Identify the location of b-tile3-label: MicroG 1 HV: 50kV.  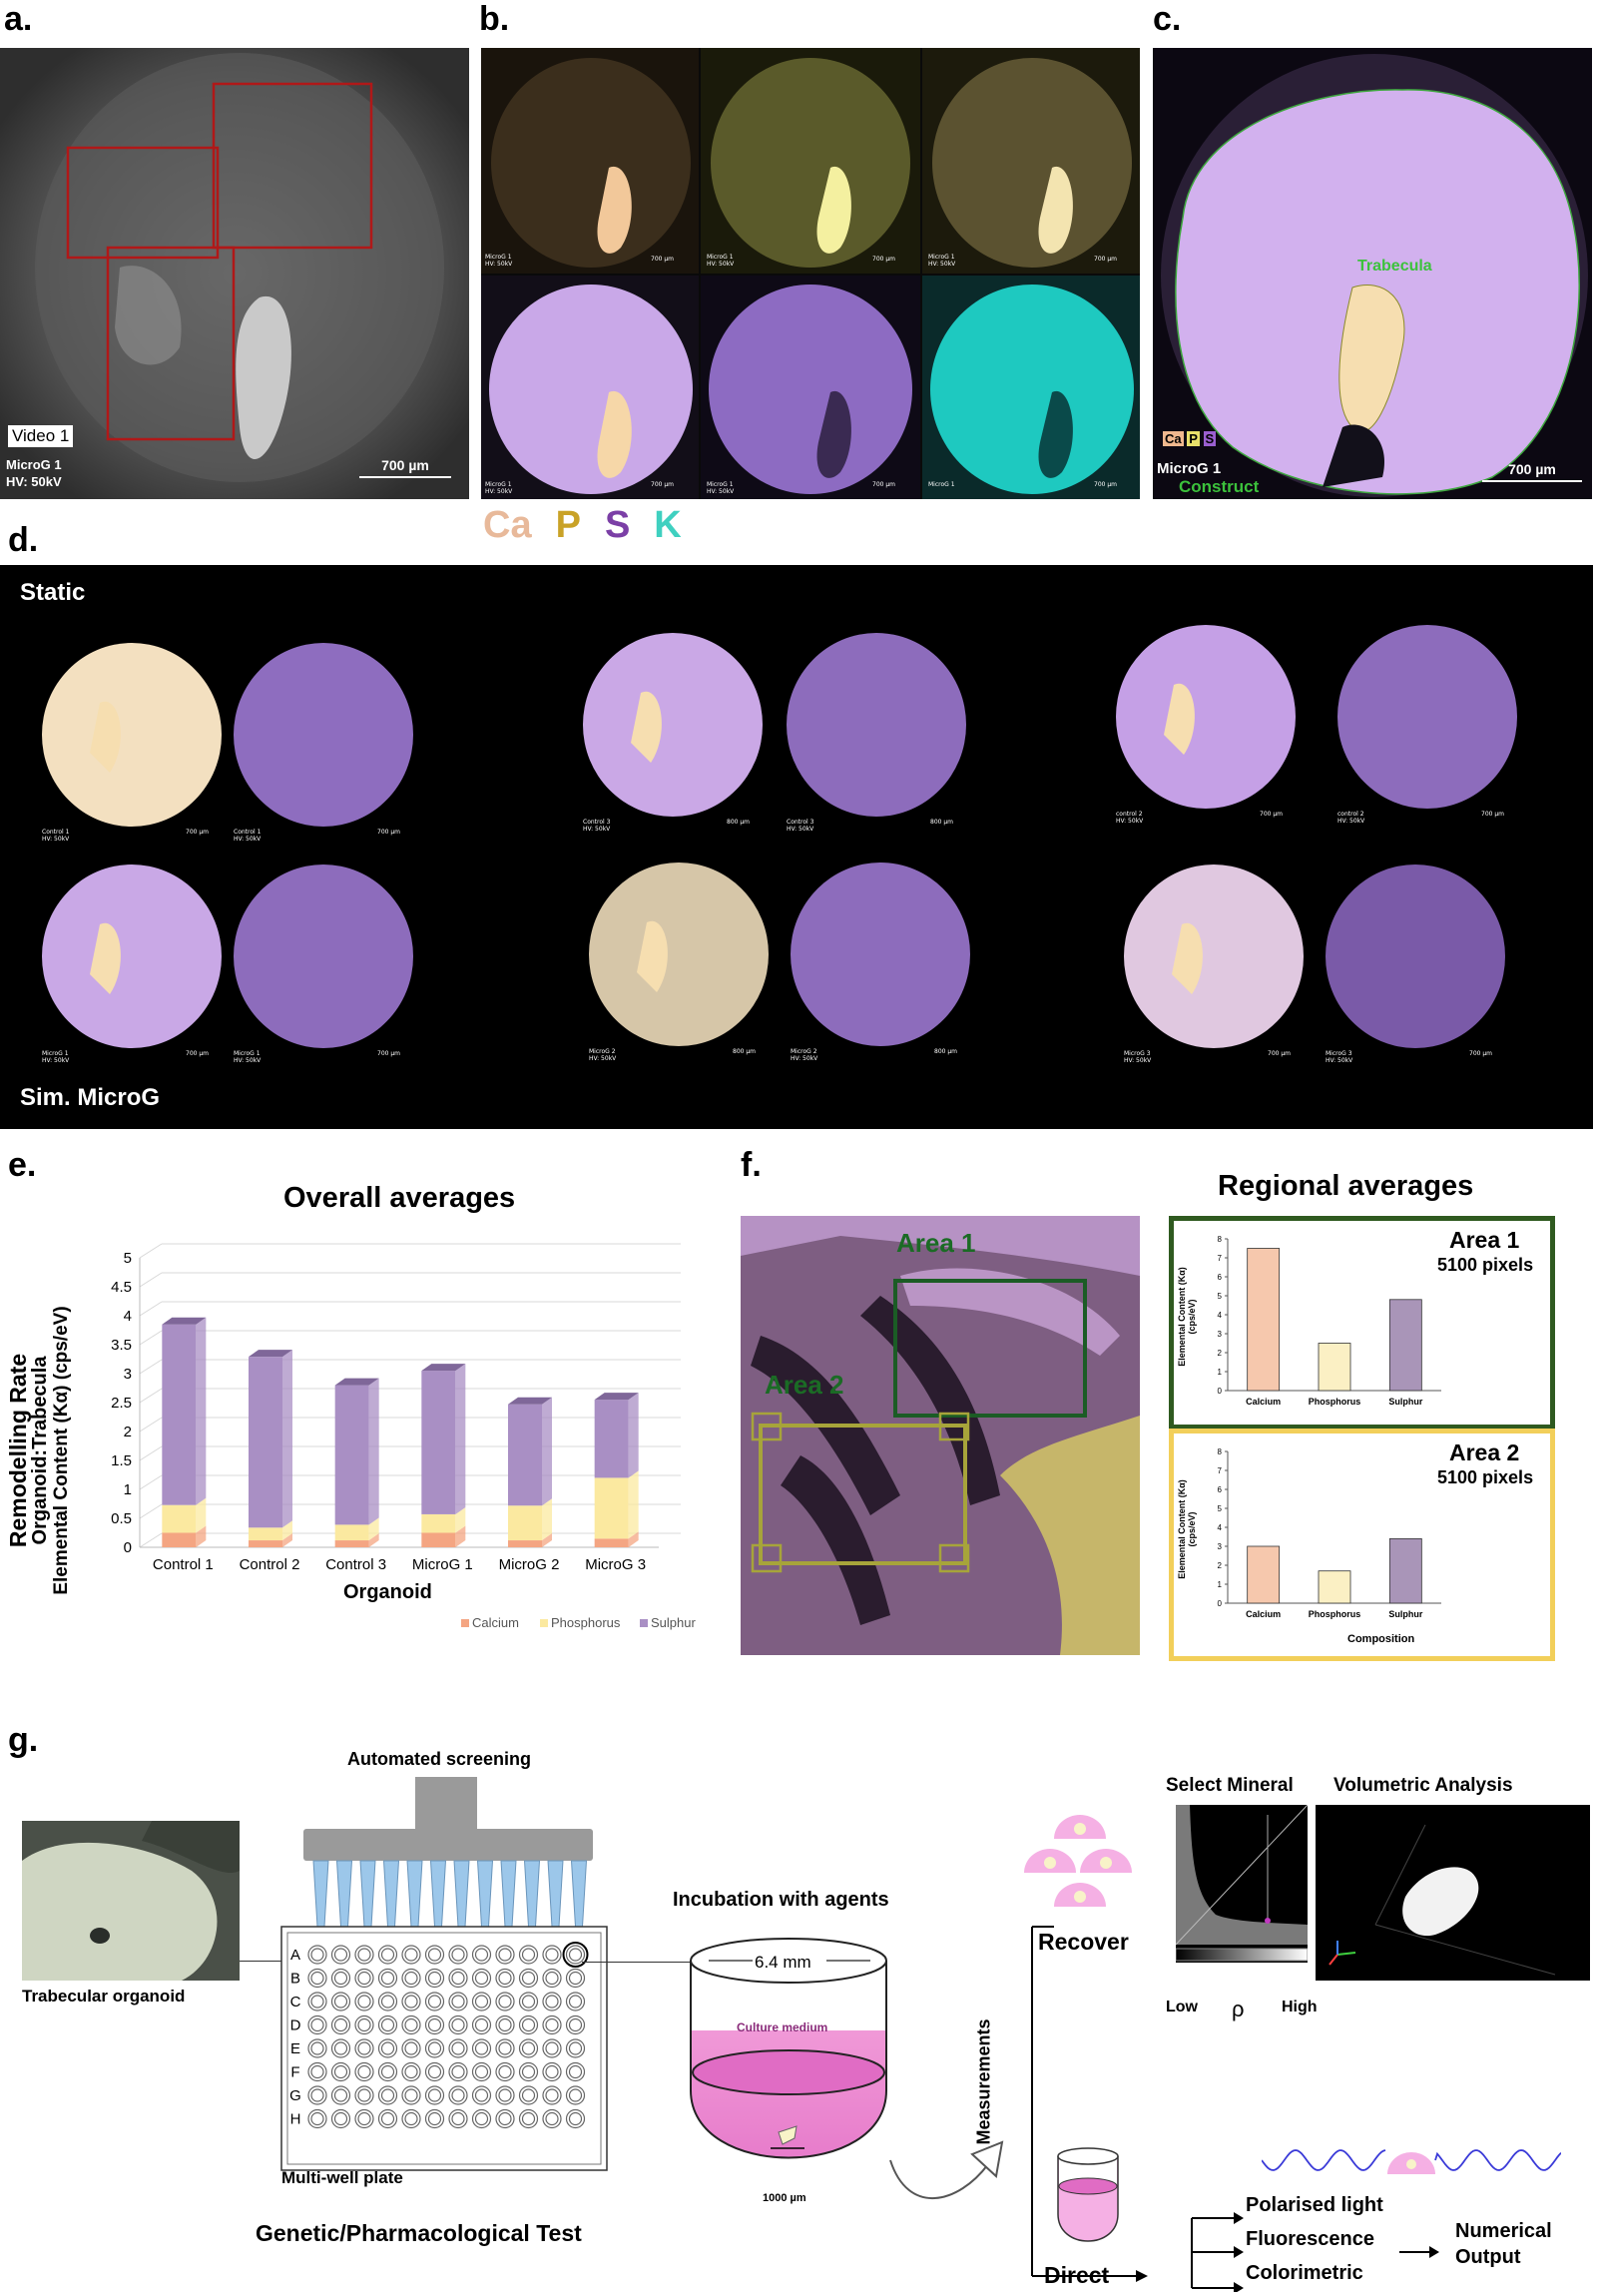
(942, 261).